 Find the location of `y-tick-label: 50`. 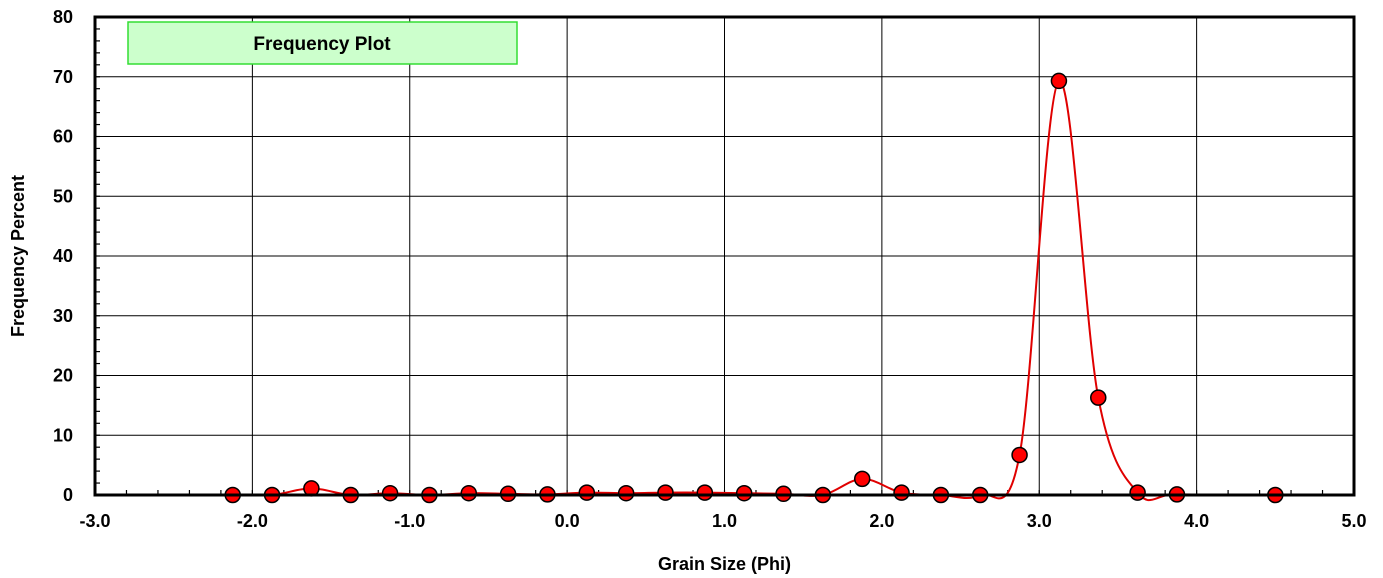

y-tick-label: 50 is located at coordinates (63, 196).